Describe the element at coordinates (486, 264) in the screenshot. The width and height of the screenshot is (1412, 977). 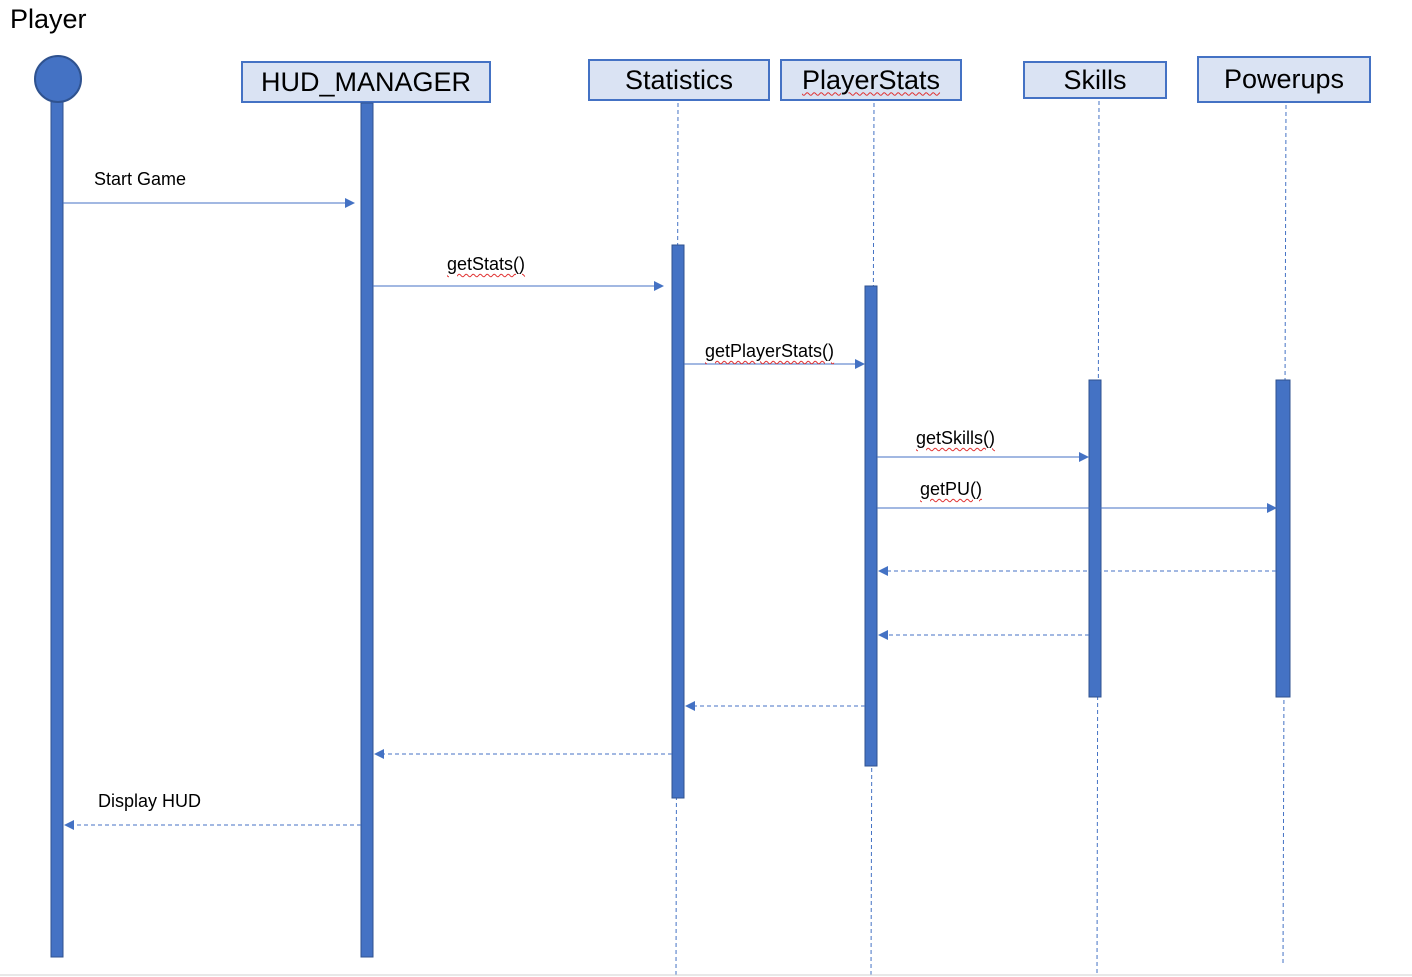
I see `message-label-get-stats: getStats()` at that location.